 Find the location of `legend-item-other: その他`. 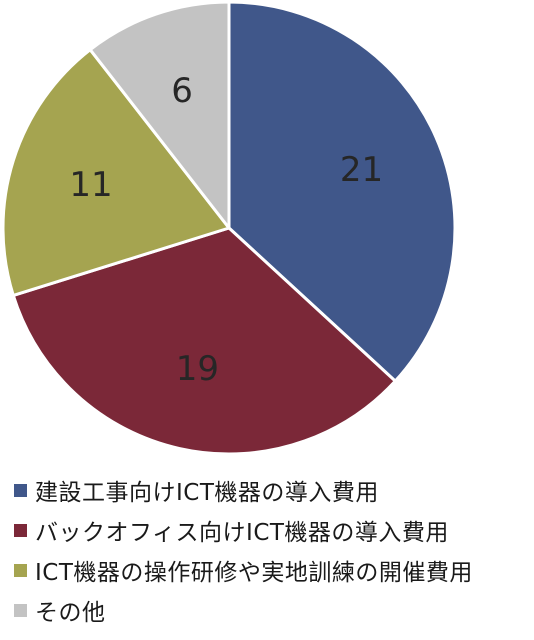

legend-item-other: その他 is located at coordinates (271, 610).